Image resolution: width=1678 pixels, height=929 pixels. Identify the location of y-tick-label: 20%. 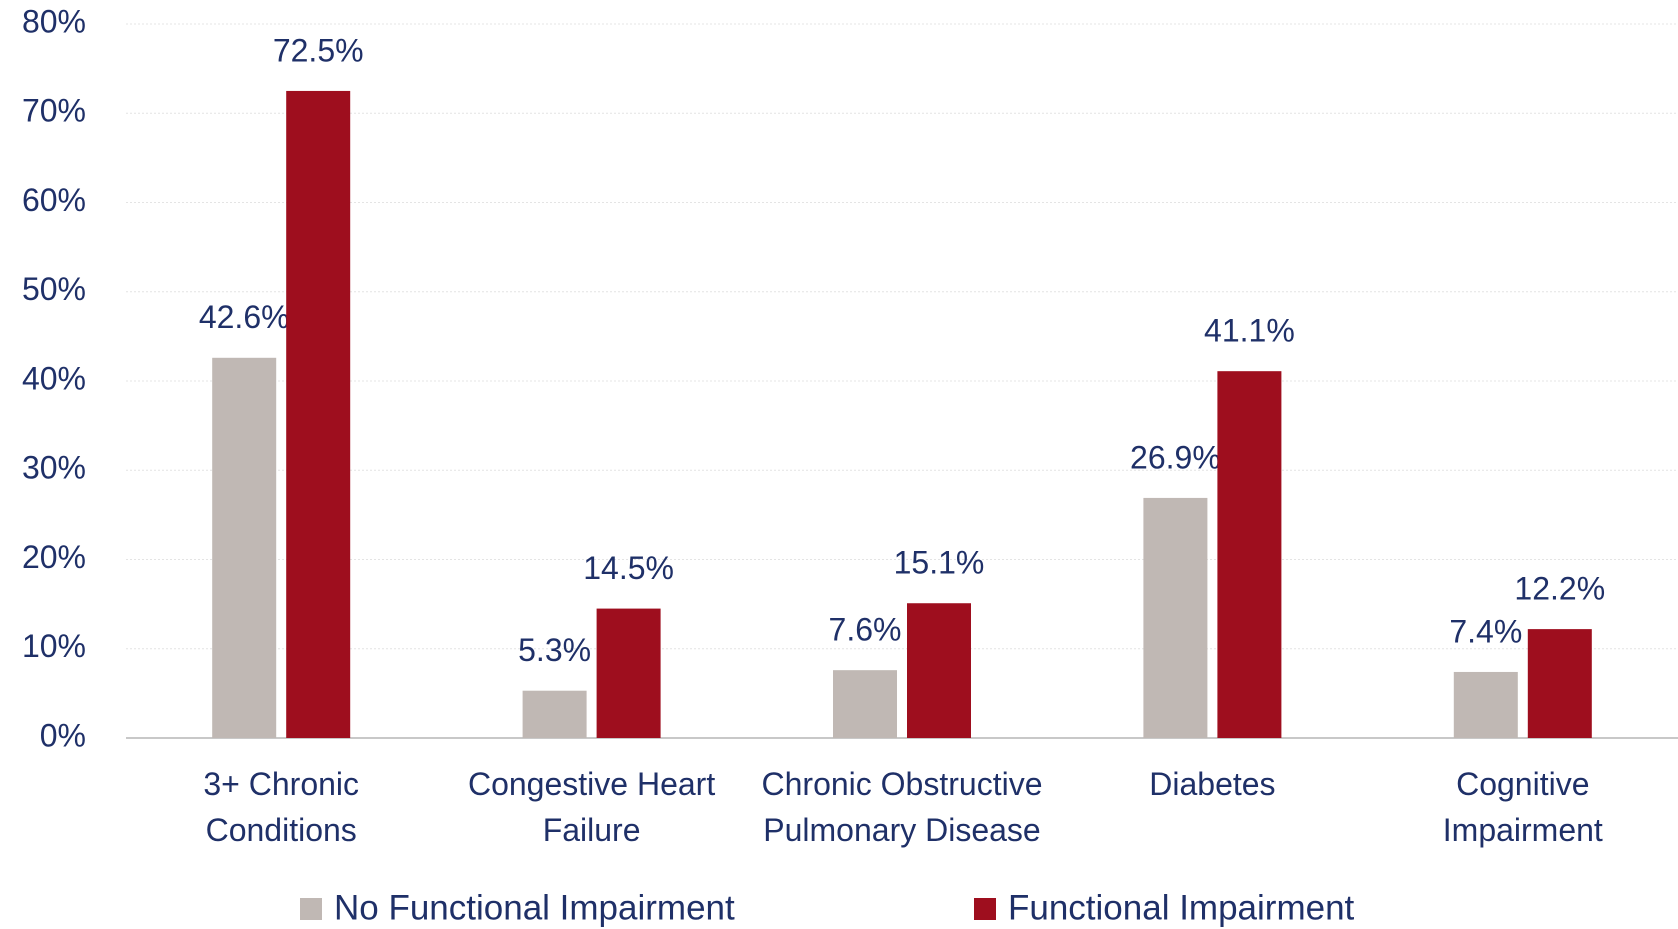
(54, 557).